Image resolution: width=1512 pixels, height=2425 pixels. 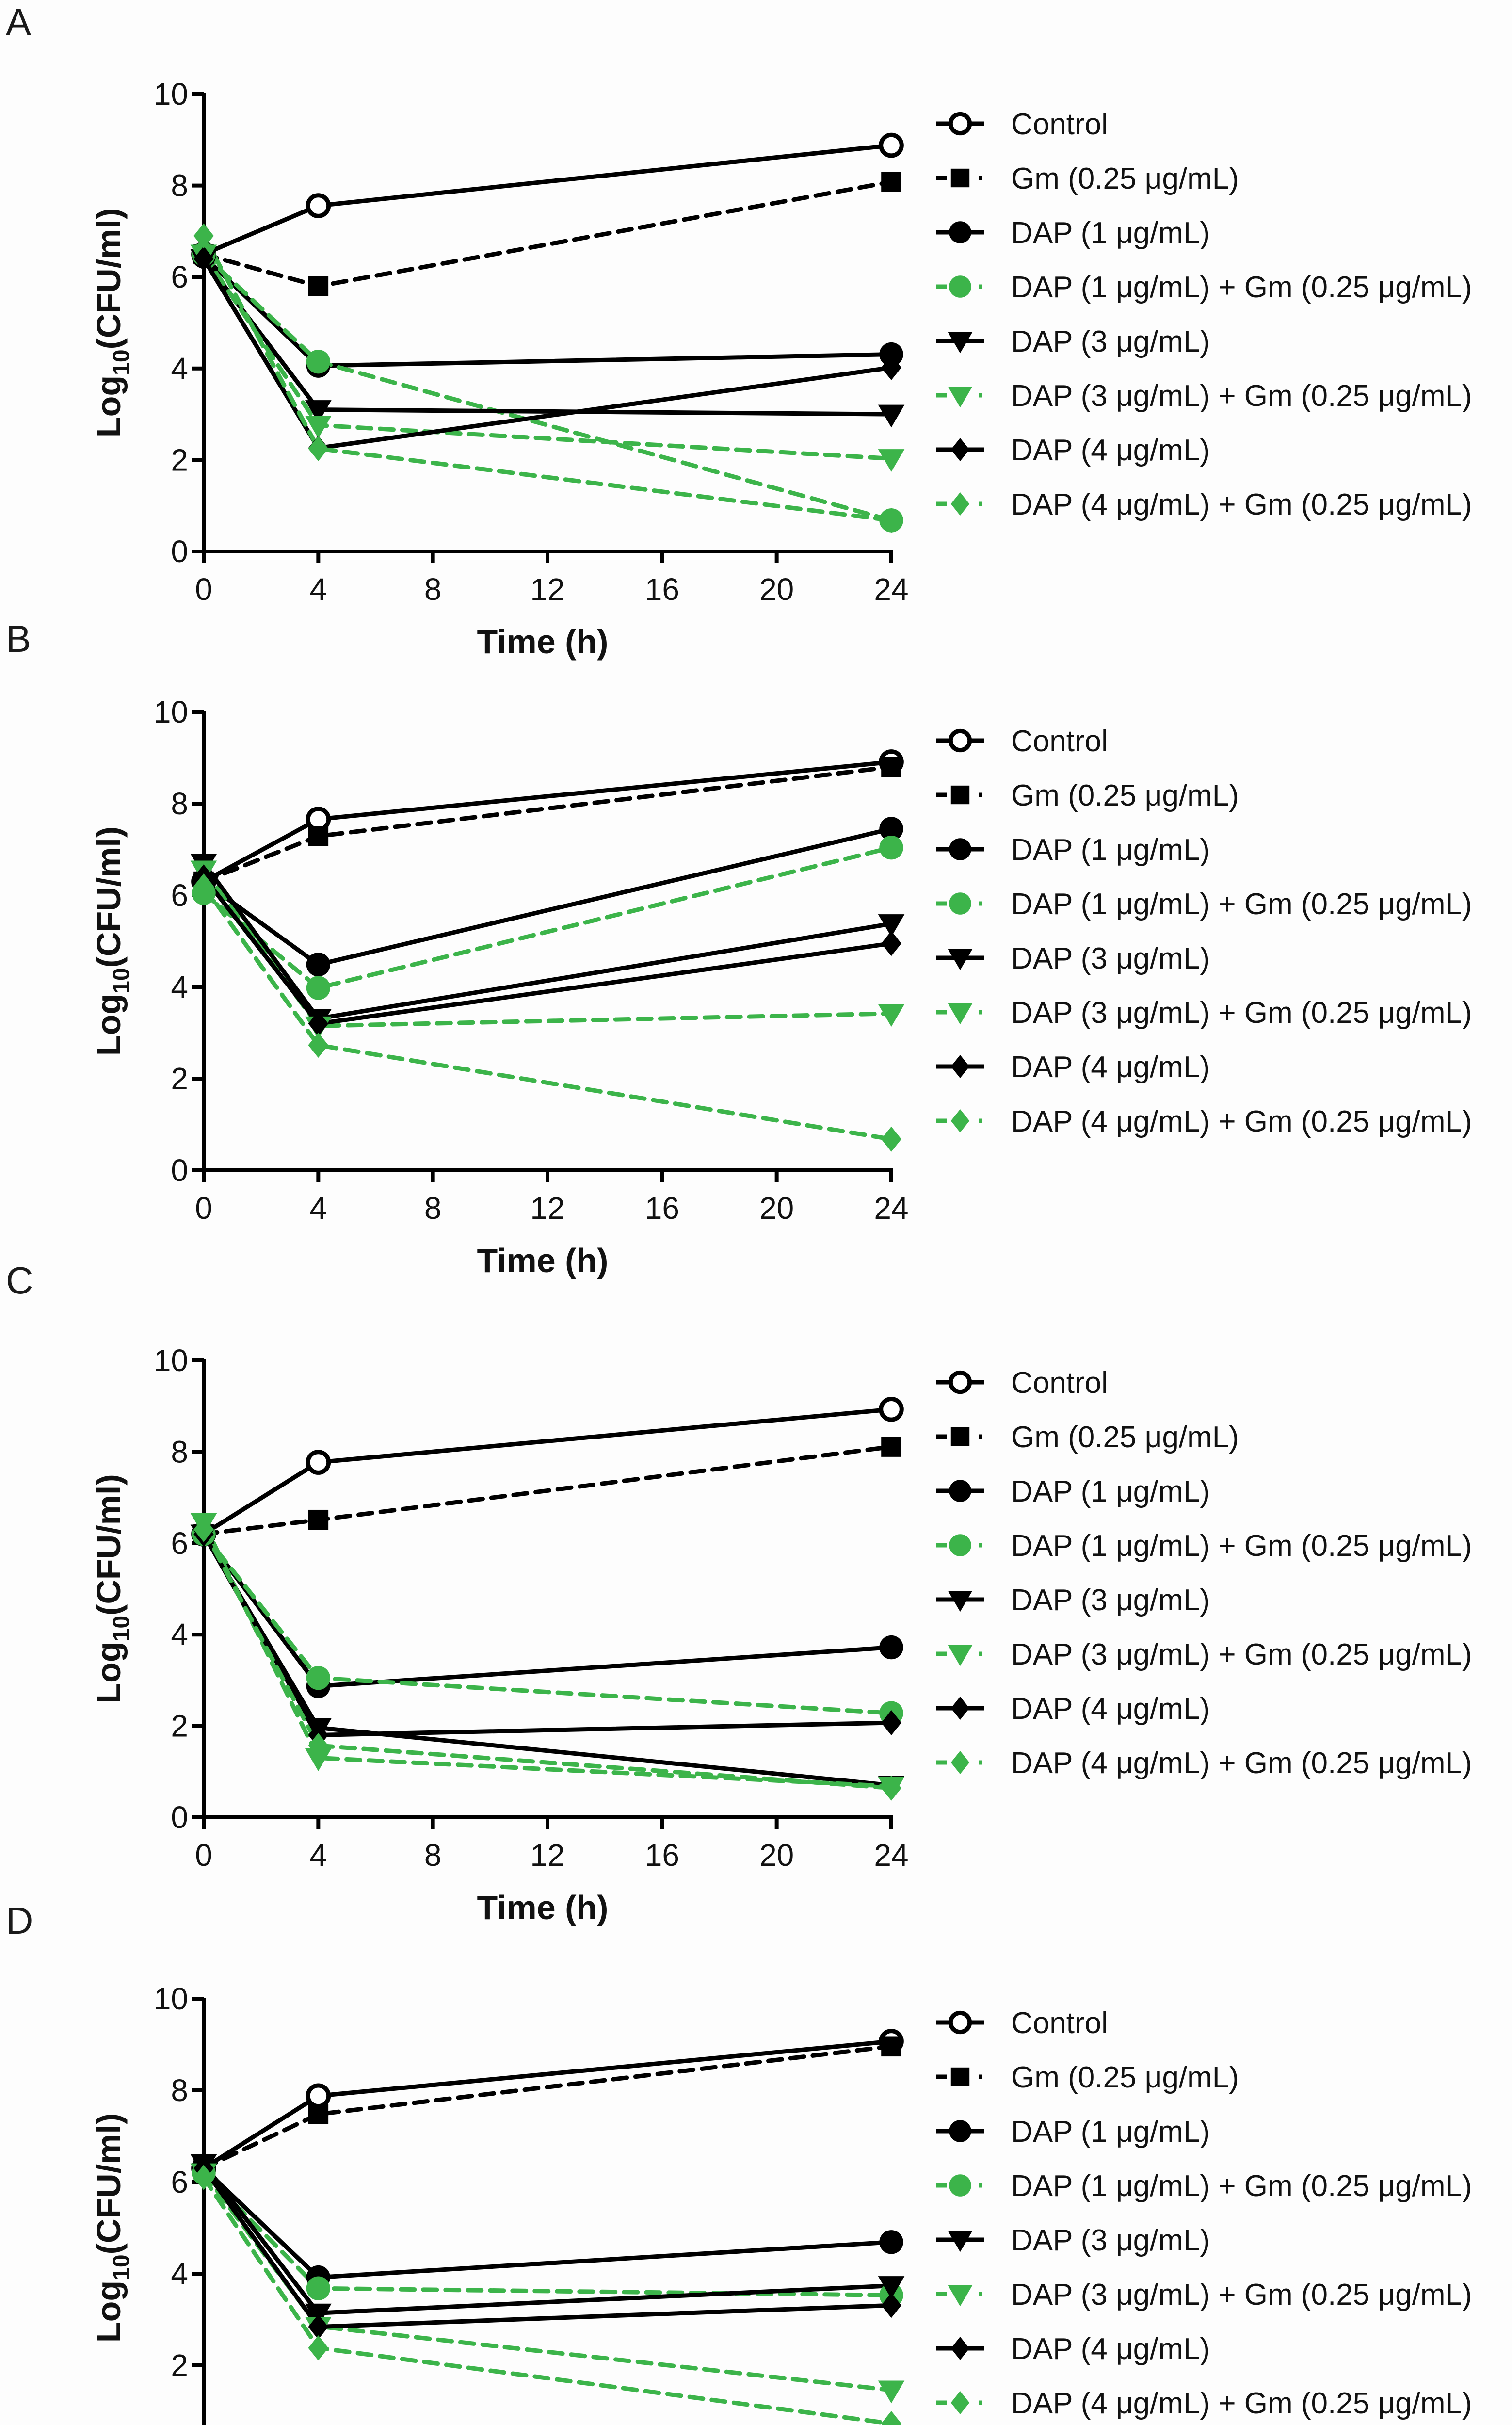 What do you see at coordinates (1059, 1383) in the screenshot?
I see `legend-label: Control` at bounding box center [1059, 1383].